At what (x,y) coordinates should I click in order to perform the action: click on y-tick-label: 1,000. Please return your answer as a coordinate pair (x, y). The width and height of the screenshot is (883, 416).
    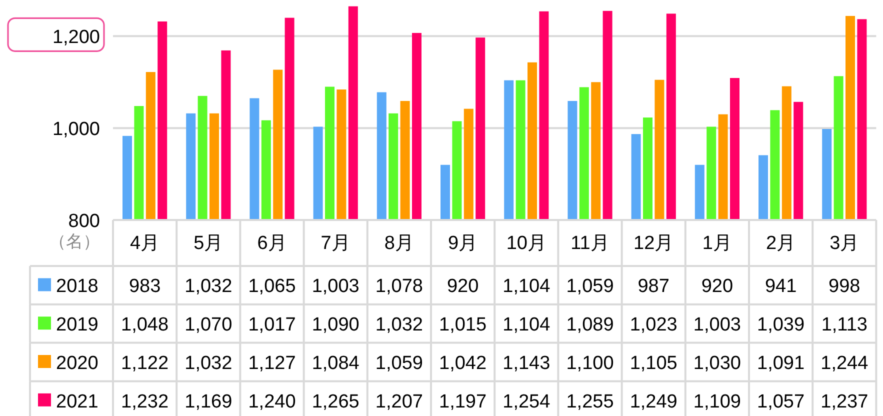
    Looking at the image, I should click on (76, 129).